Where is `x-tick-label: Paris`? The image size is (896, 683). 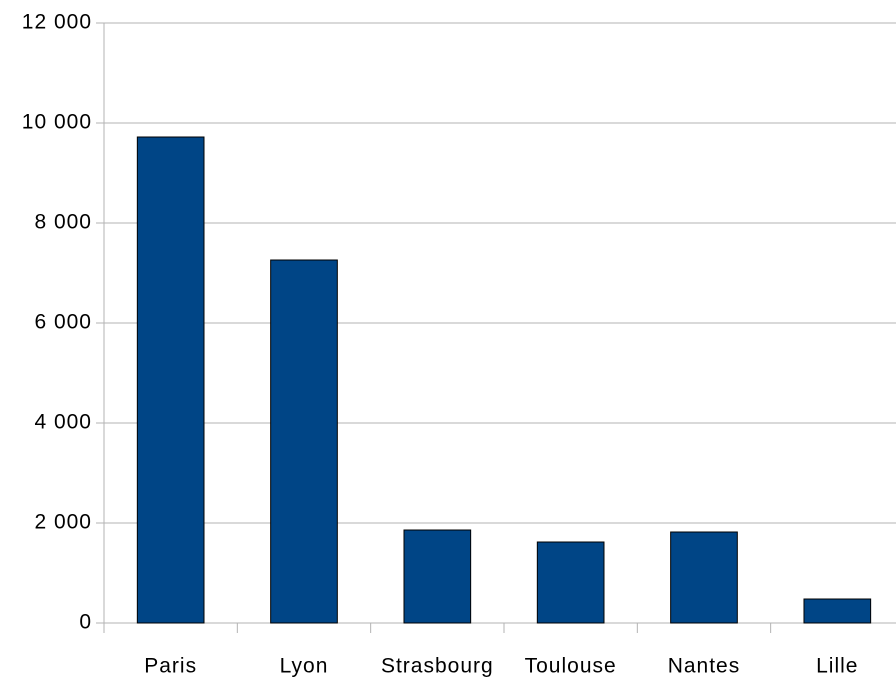 x-tick-label: Paris is located at coordinates (170, 666).